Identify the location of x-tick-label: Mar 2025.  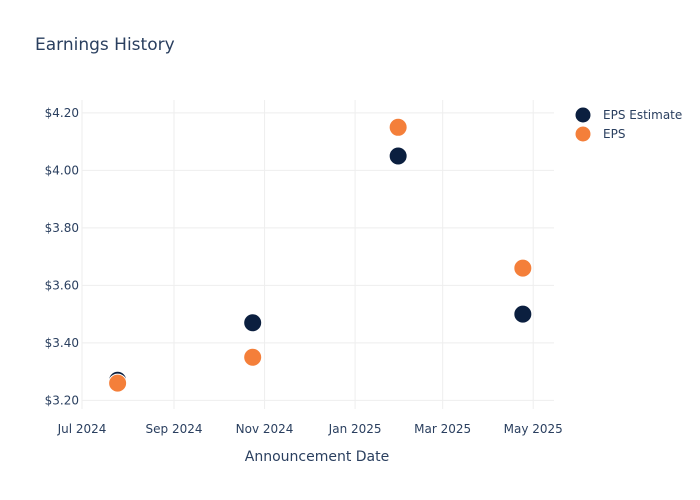
(442, 429).